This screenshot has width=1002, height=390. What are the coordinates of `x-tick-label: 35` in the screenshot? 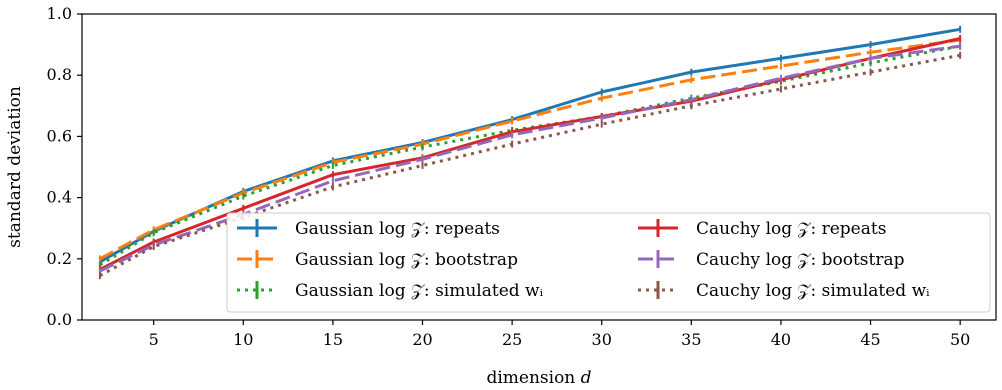 It's located at (691, 339).